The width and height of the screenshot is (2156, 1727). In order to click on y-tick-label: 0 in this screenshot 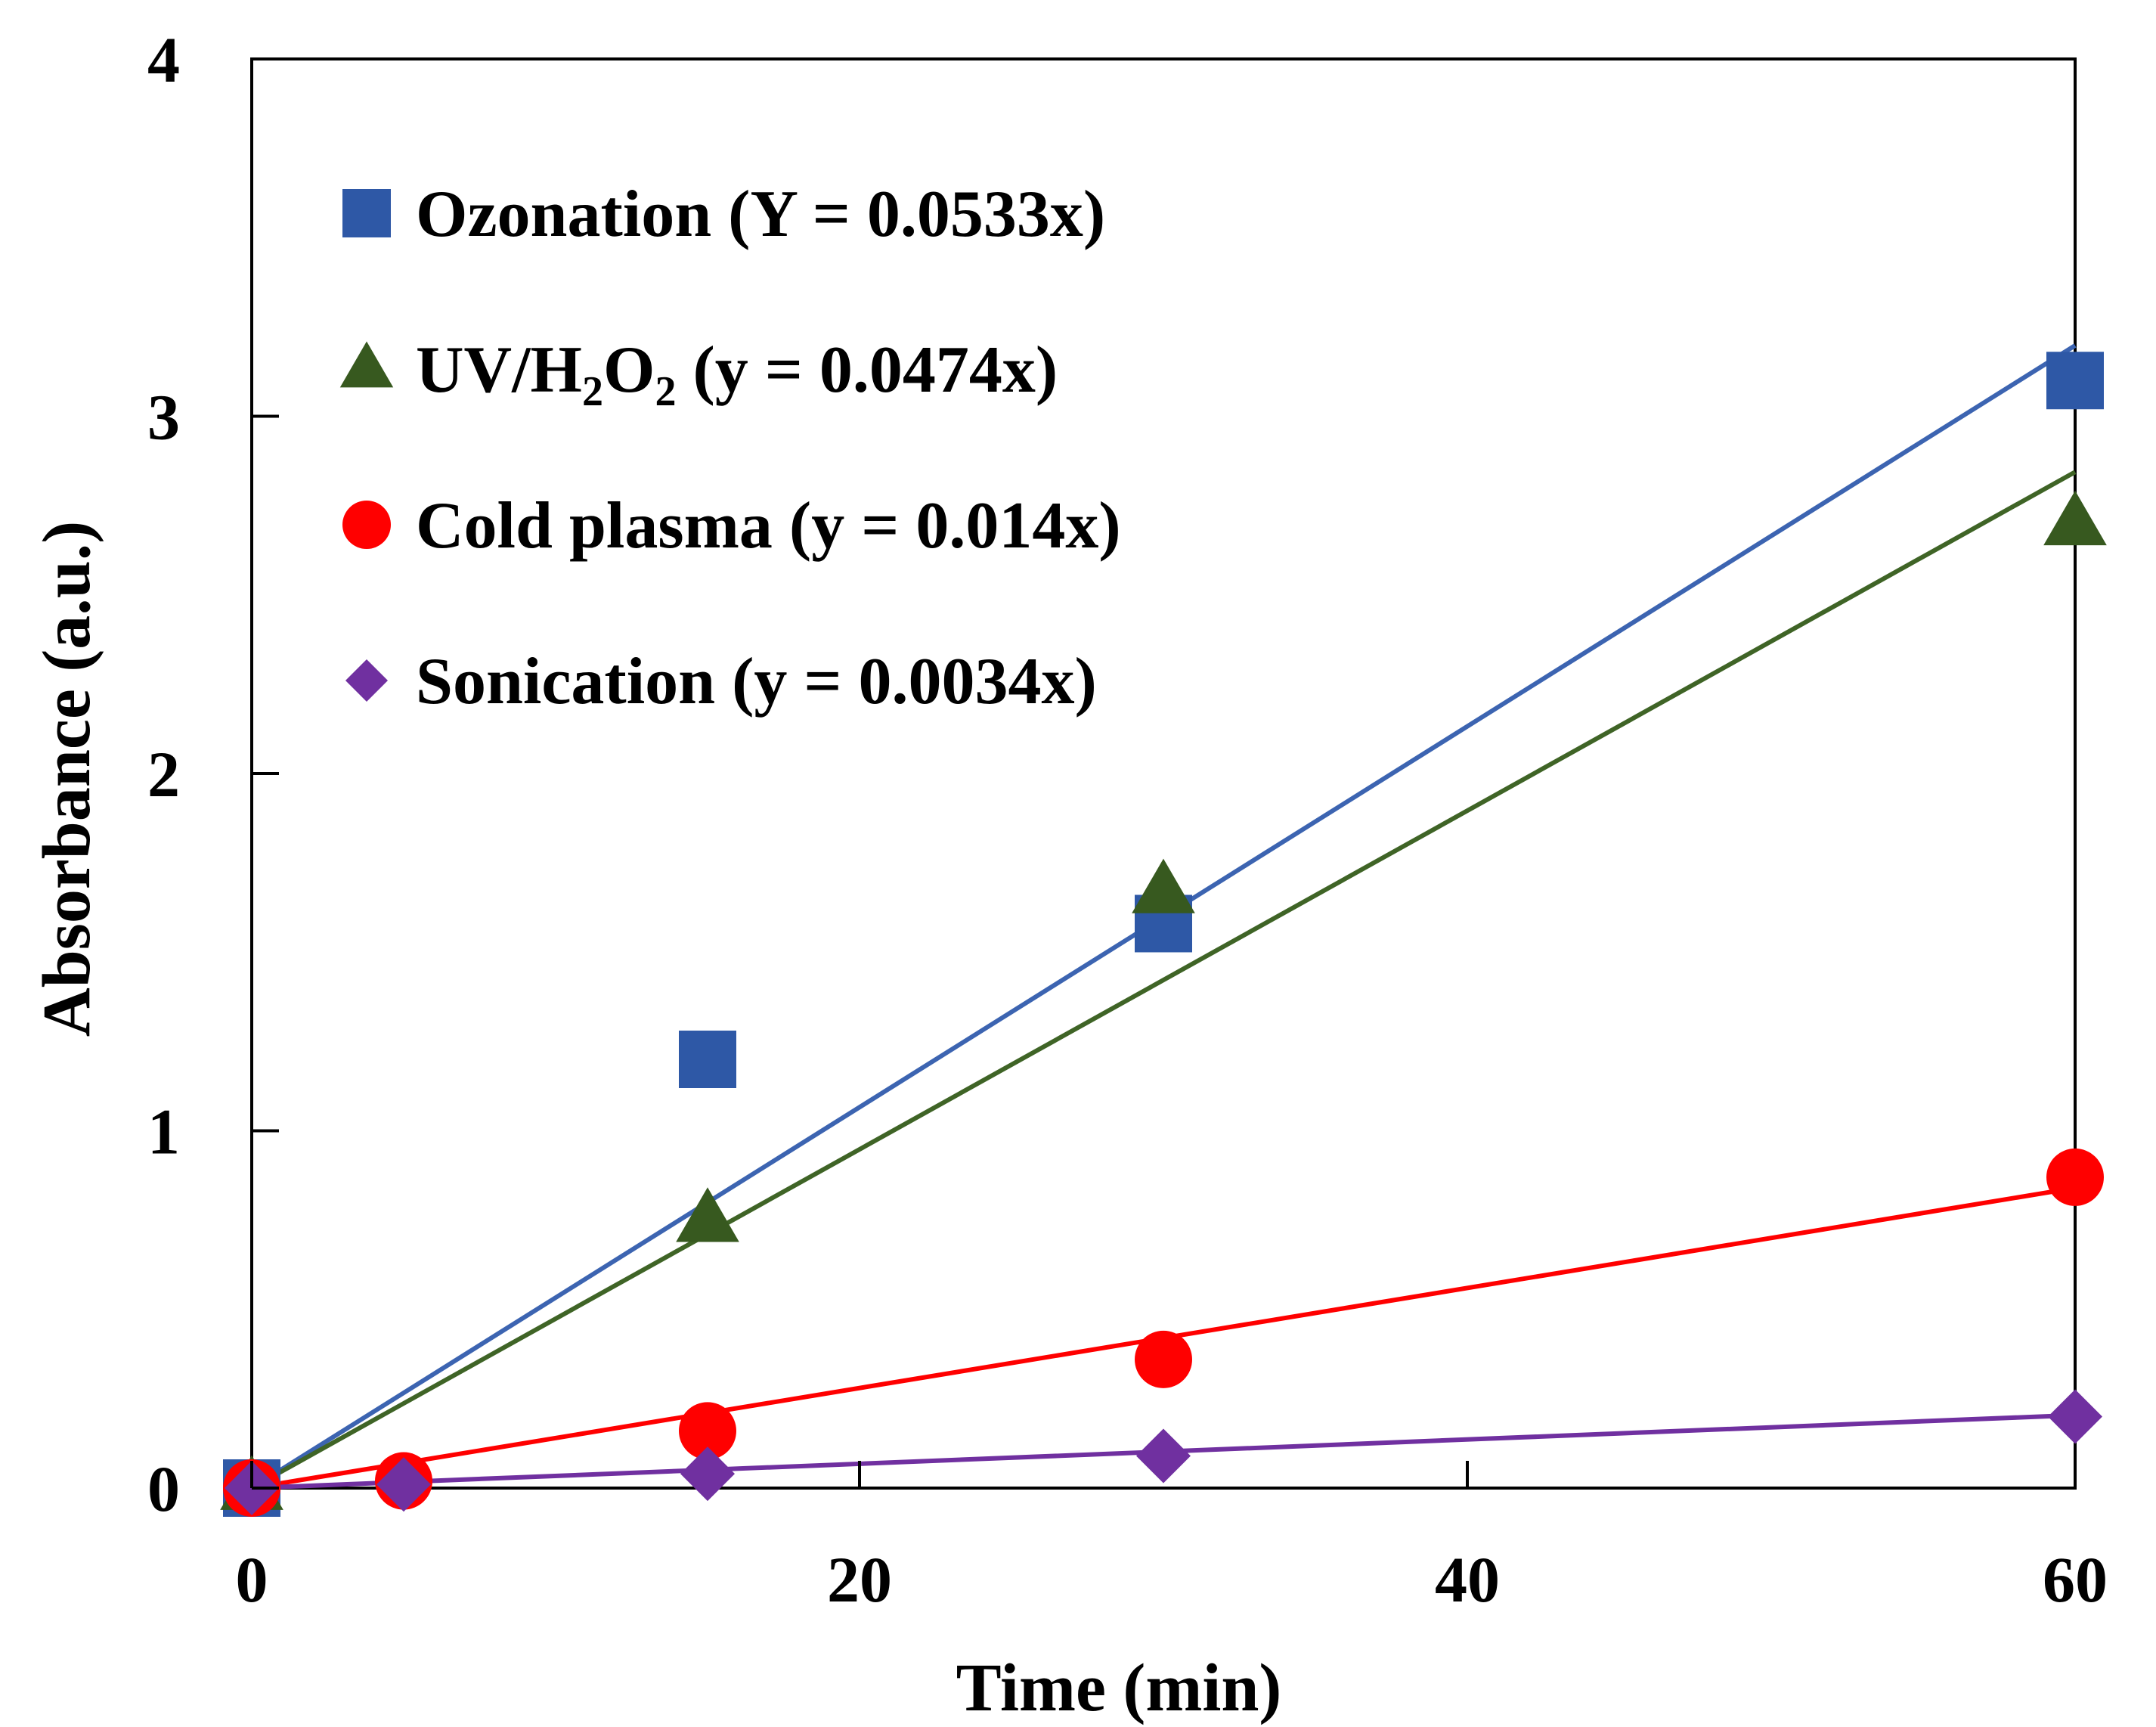, I will do `click(163, 1489)`.